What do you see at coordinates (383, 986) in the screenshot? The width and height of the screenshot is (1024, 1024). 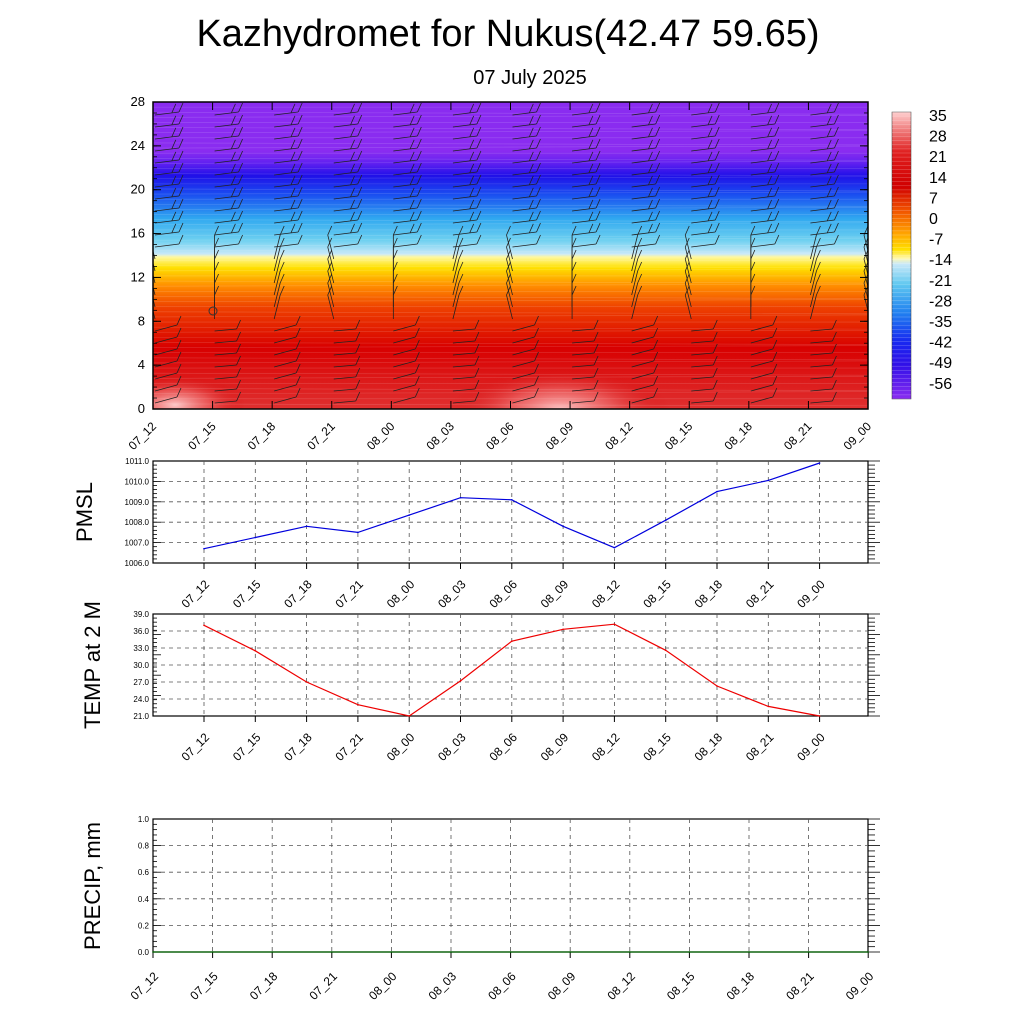 I see `x-tick-label: 08_00` at bounding box center [383, 986].